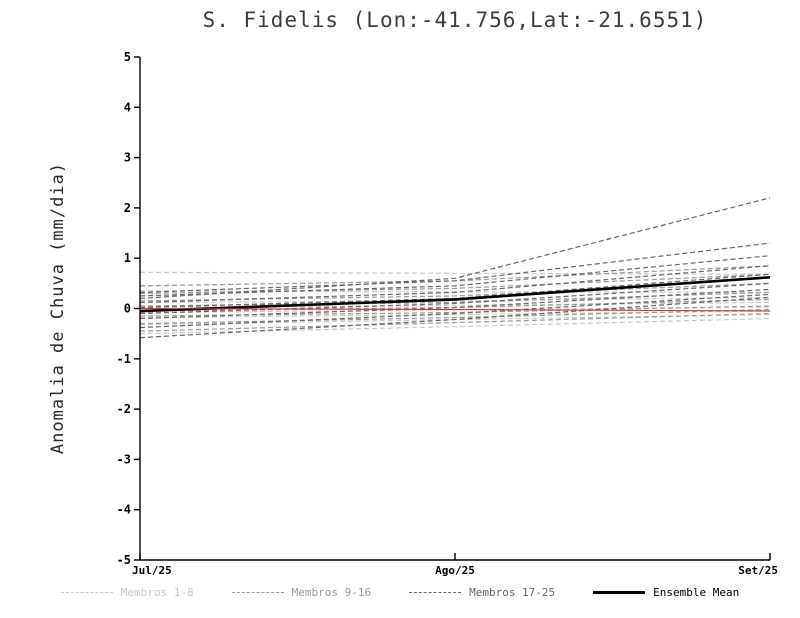 The height and width of the screenshot is (618, 800). Describe the element at coordinates (157, 592) in the screenshot. I see `legend-label: Membros 1-8` at that location.